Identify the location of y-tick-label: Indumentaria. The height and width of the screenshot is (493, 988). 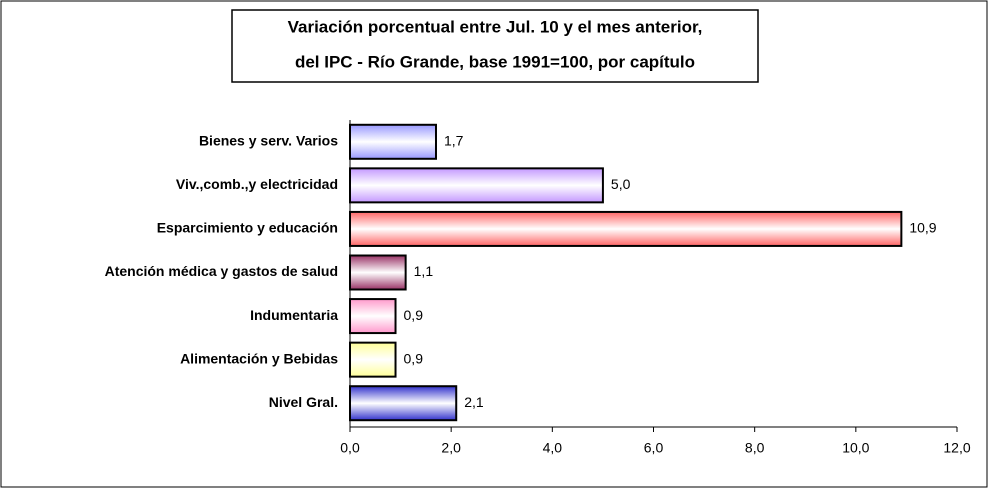
(294, 315).